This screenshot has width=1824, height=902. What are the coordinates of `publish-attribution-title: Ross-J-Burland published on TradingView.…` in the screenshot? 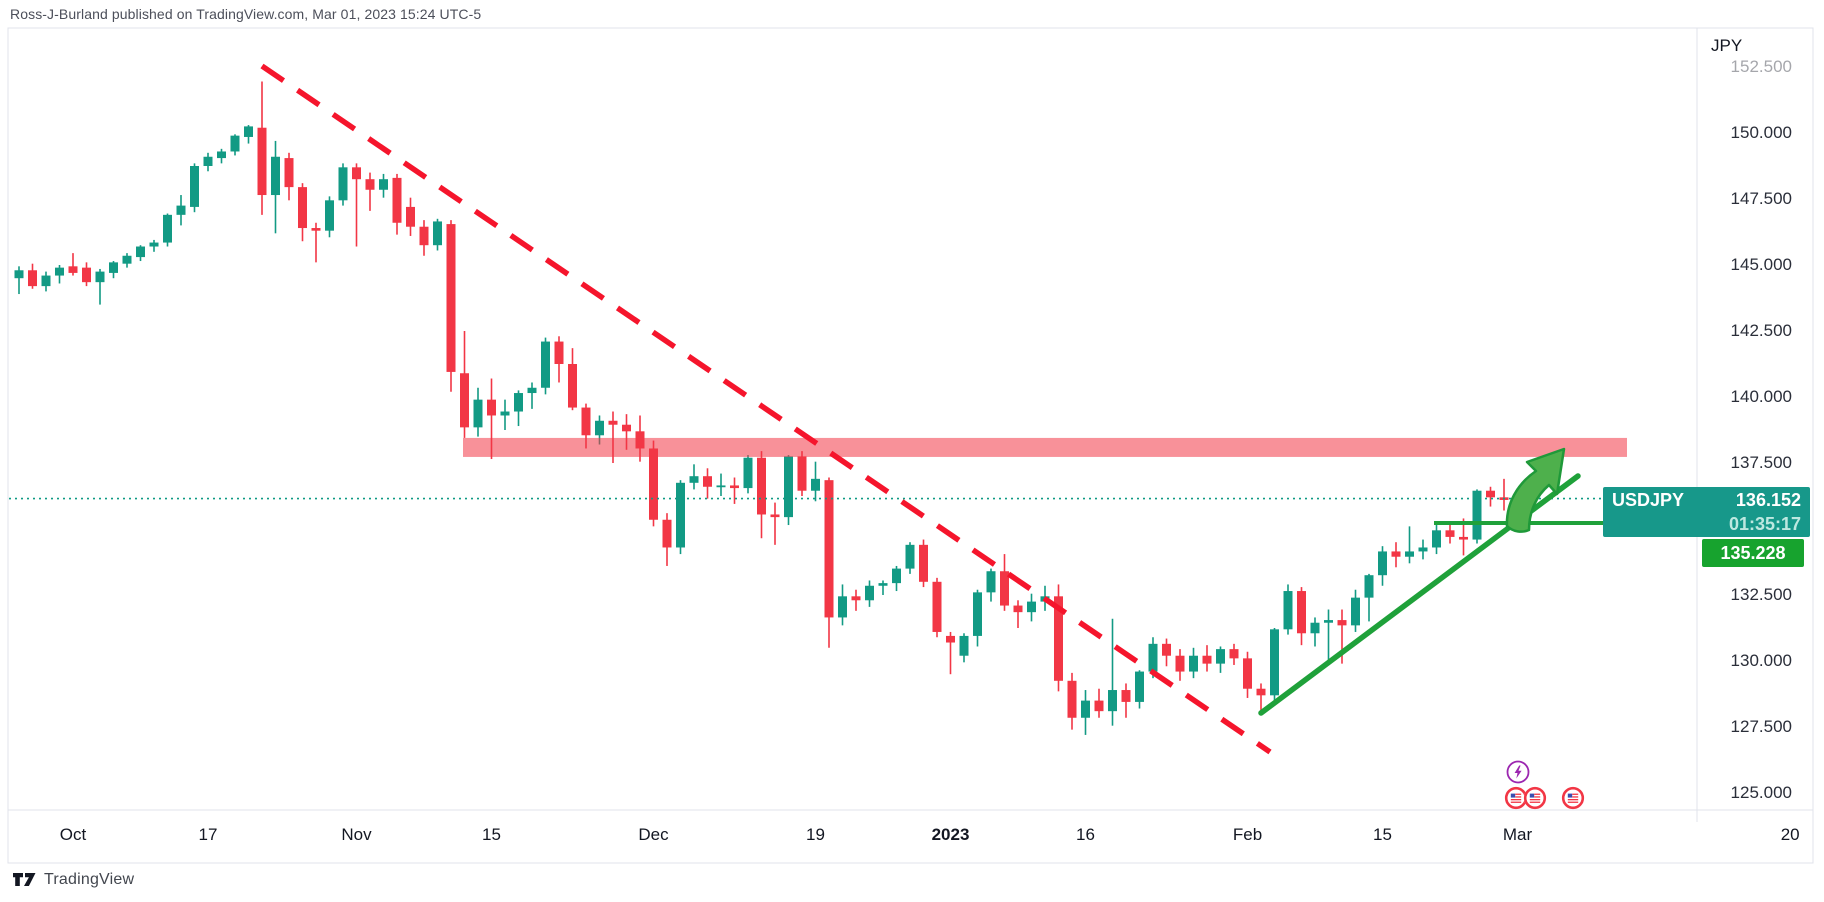 It's located at (246, 14).